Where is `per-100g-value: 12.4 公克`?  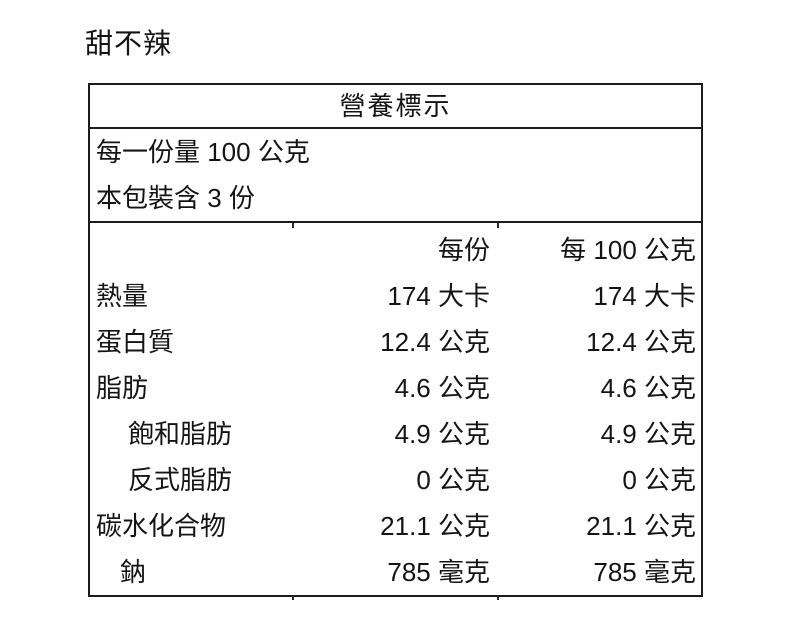 per-100g-value: 12.4 公克 is located at coordinates (641, 342).